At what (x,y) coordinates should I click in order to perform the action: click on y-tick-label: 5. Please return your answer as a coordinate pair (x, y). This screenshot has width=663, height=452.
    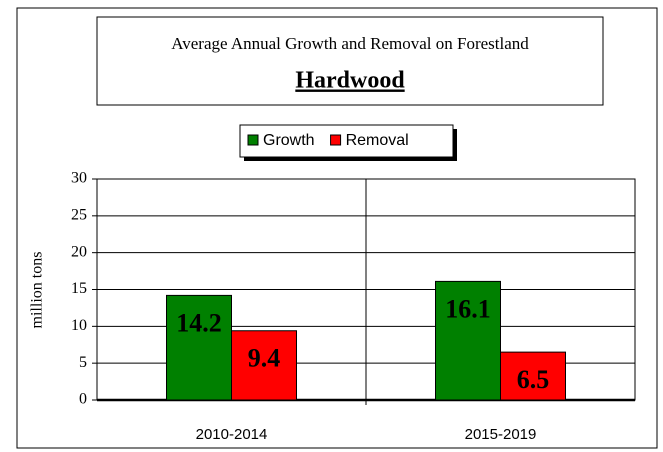
    Looking at the image, I should click on (83, 362).